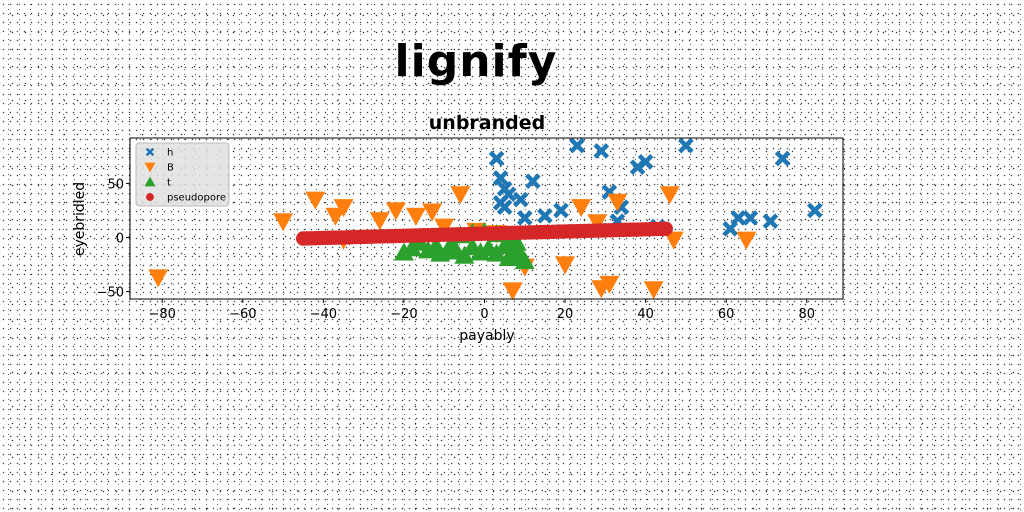 This screenshot has height=512, width=1024. What do you see at coordinates (726, 314) in the screenshot?
I see `x-tick-label: 60` at bounding box center [726, 314].